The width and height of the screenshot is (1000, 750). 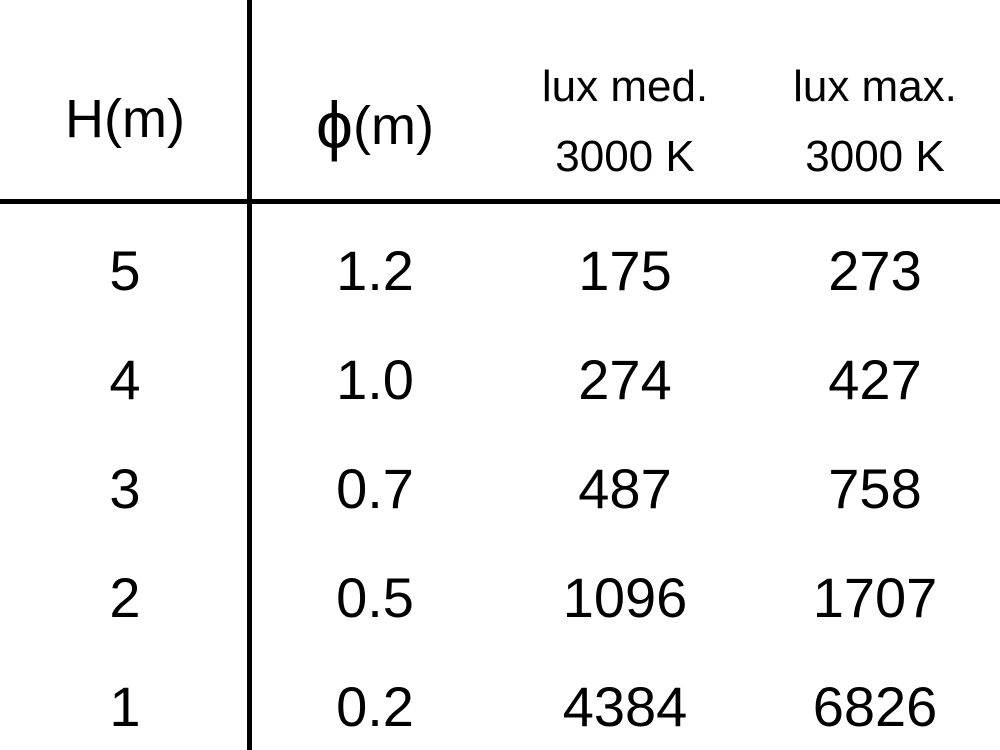 I want to click on table-cell: 1.0, so click(x=375, y=379).